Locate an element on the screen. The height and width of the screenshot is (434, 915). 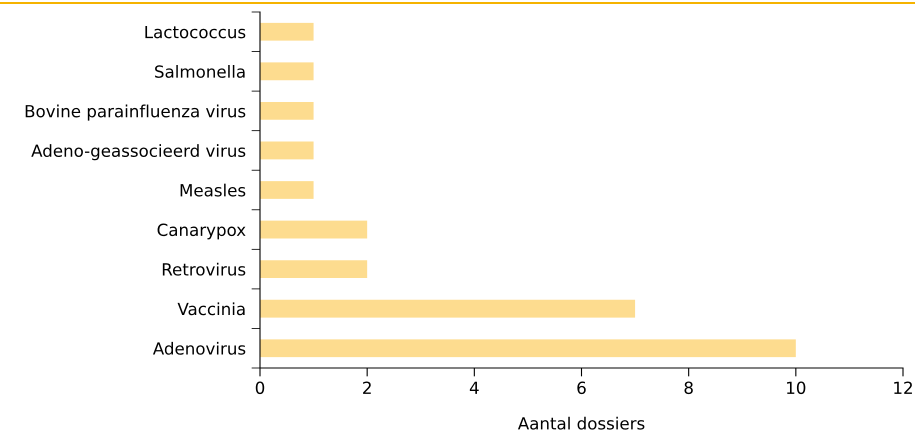
x-tick-label: 10 is located at coordinates (796, 387).